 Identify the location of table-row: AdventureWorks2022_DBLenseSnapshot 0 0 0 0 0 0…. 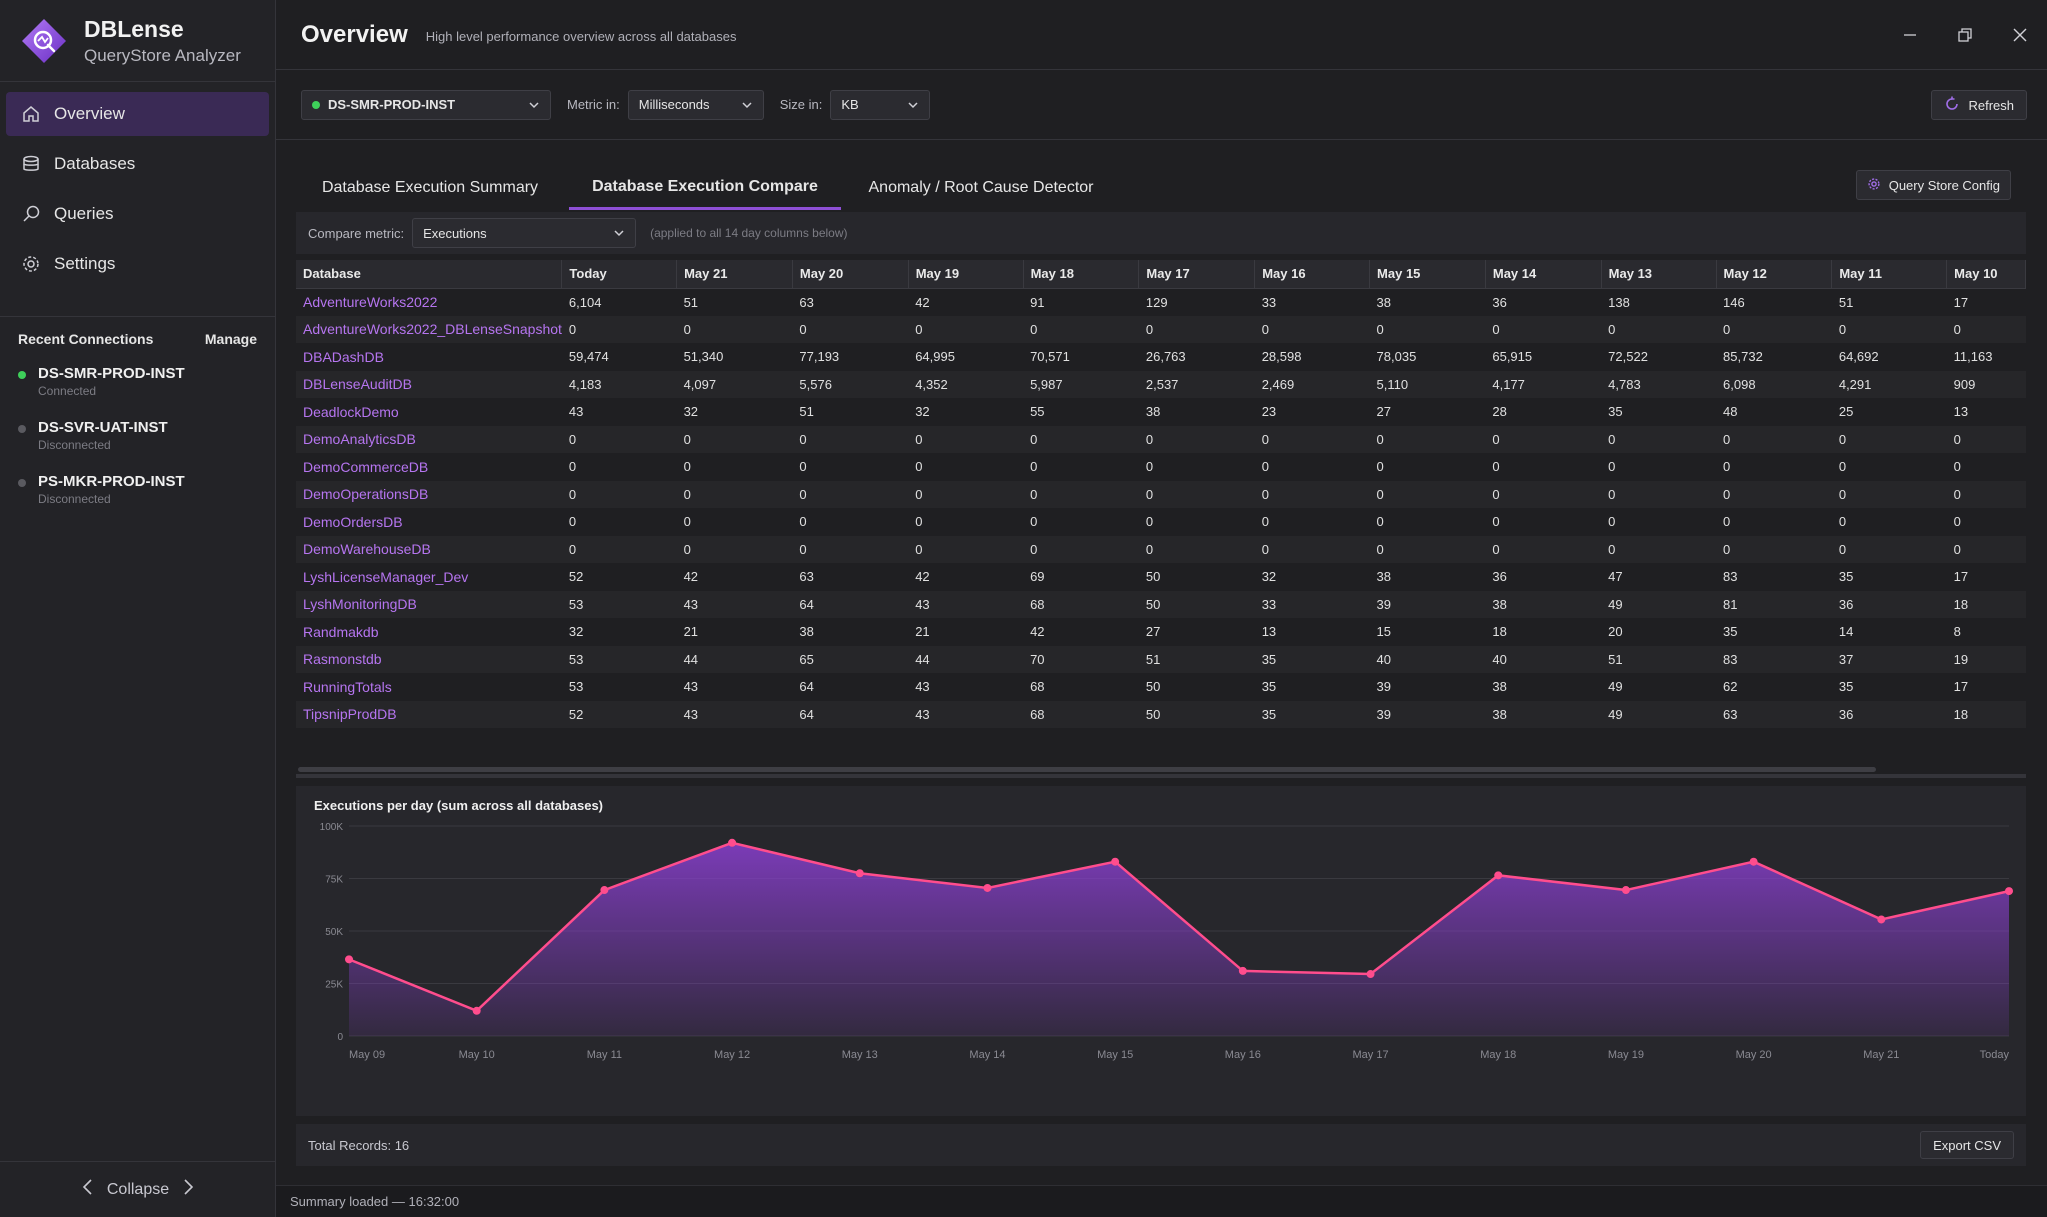
(1161, 329).